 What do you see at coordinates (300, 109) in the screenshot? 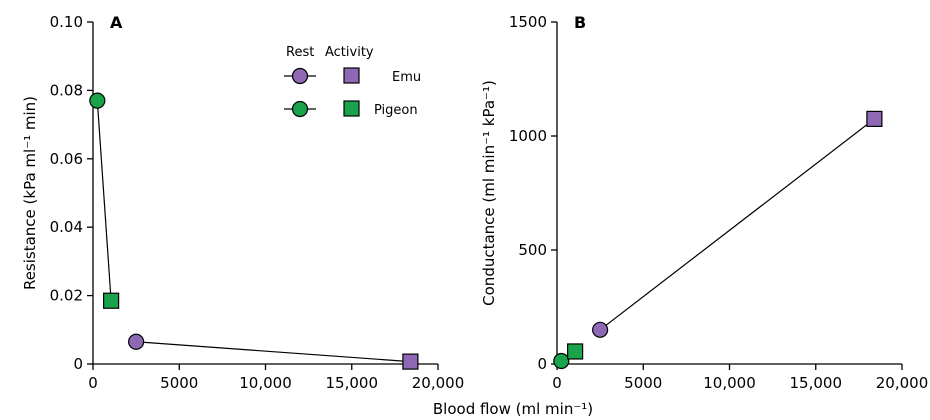
I see `legend-pigeon-rest-marker` at bounding box center [300, 109].